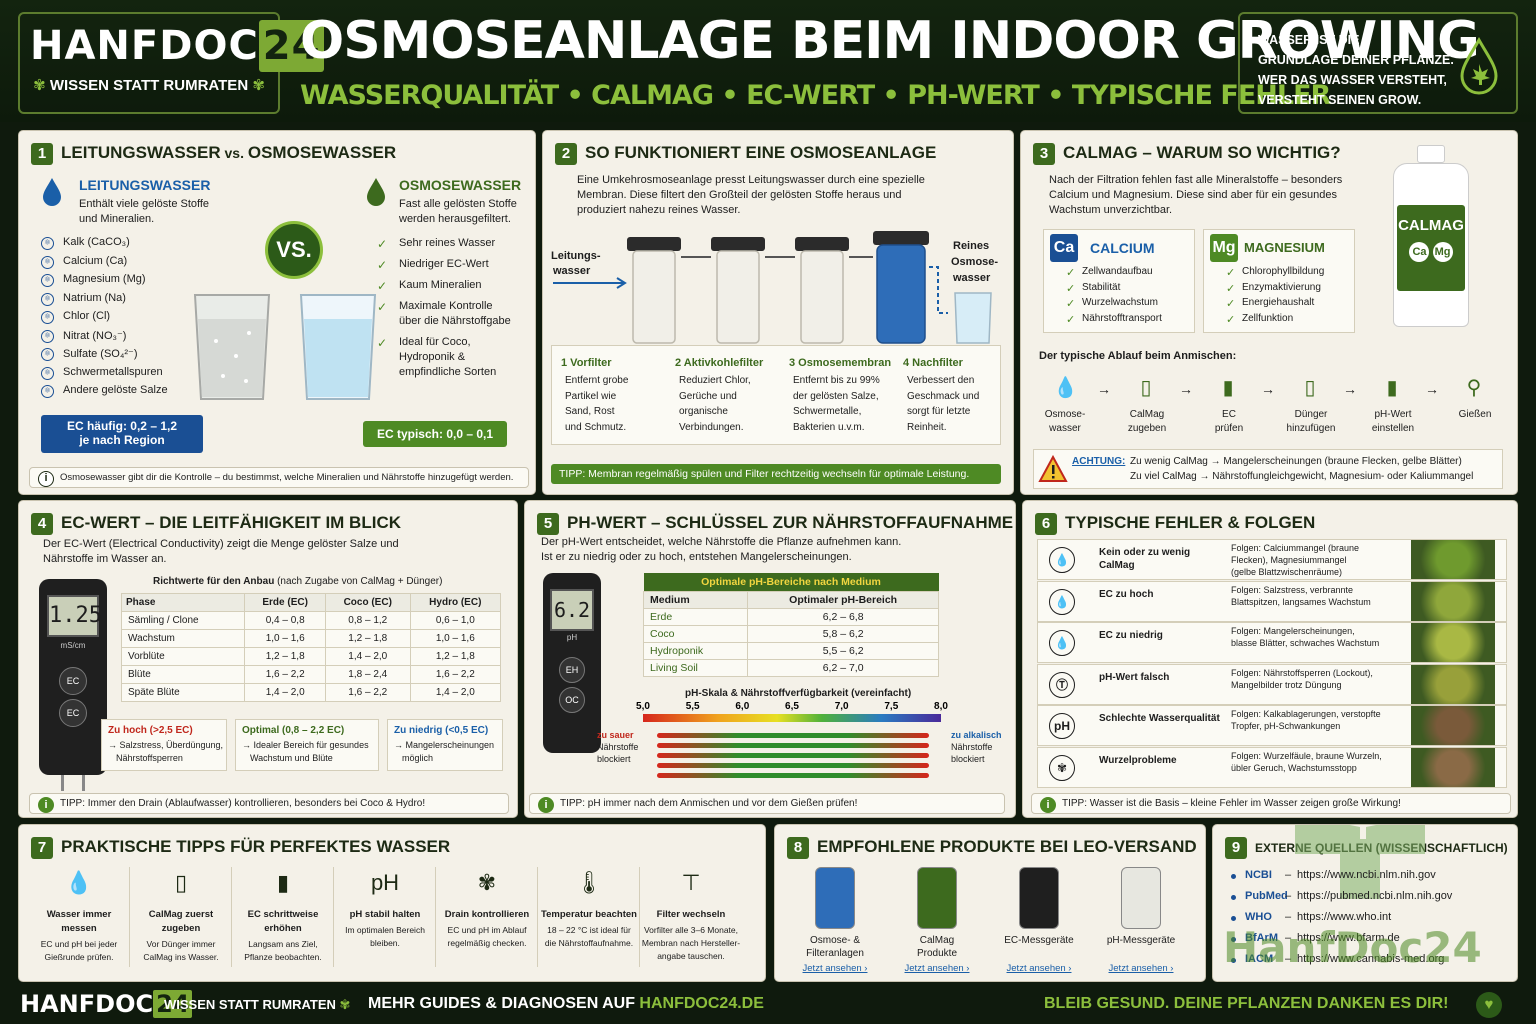  What do you see at coordinates (183, 620) in the screenshot?
I see `table-cell: Sämling / Clone` at bounding box center [183, 620].